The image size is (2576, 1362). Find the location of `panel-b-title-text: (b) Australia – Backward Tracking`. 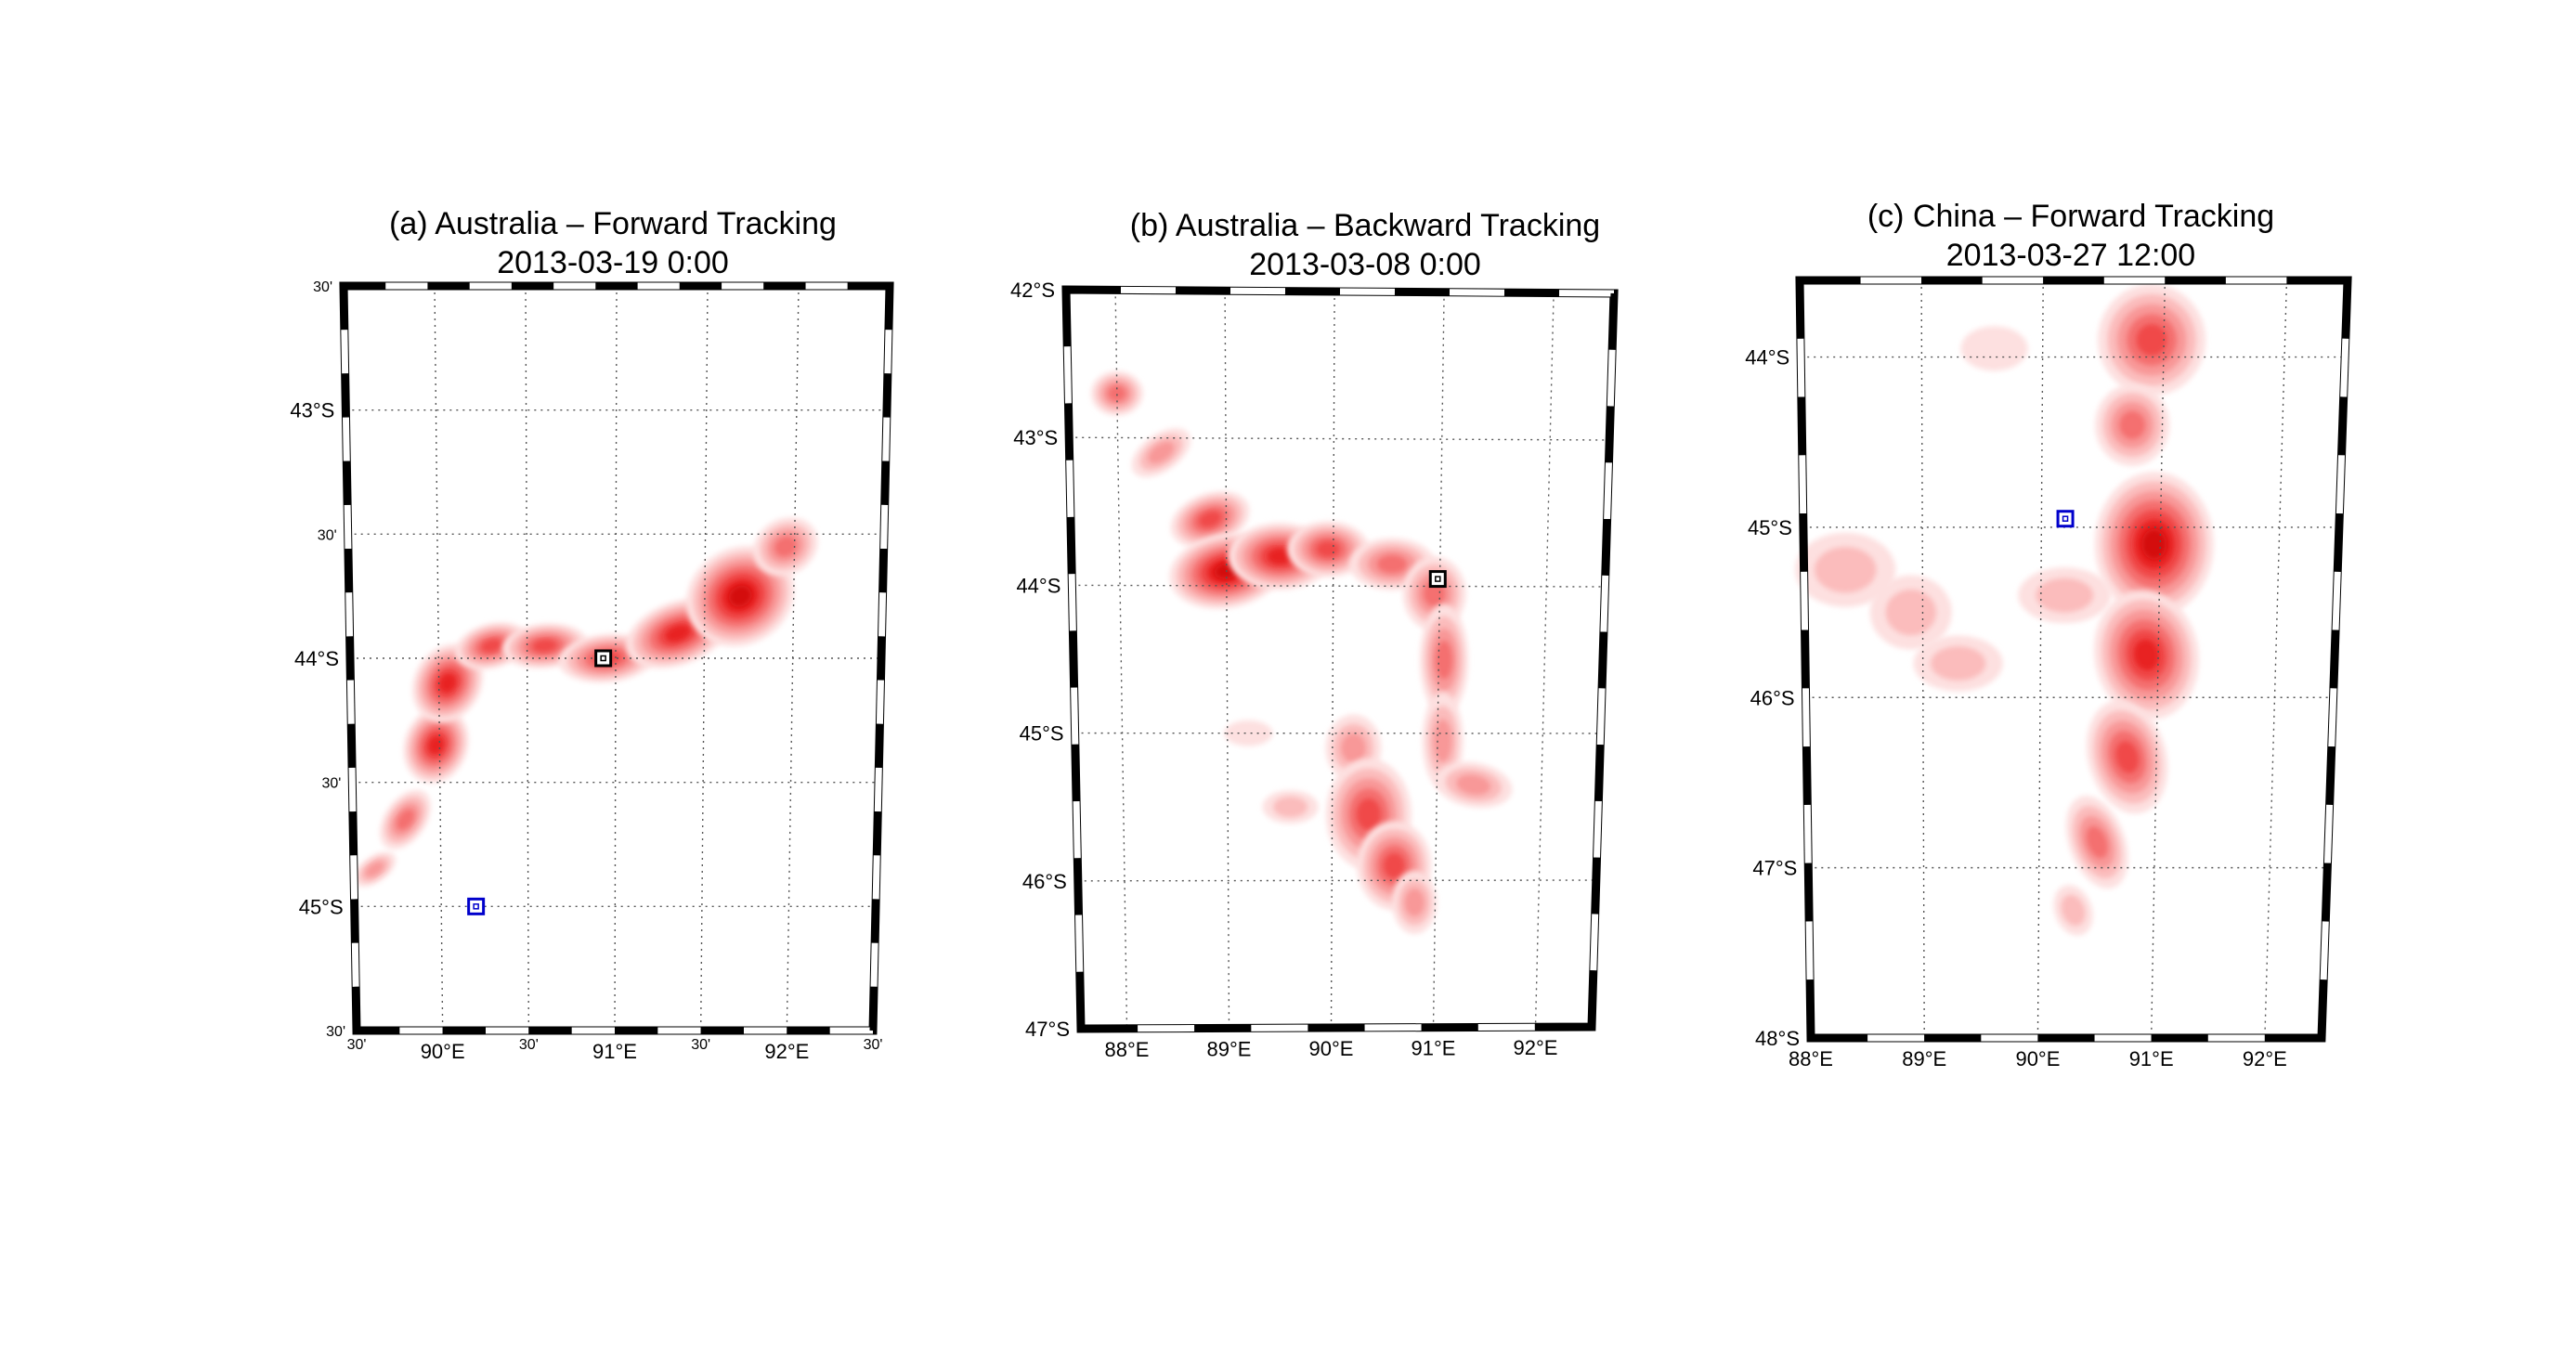

panel-b-title-text: (b) Australia – Backward Tracking is located at coordinates (1365, 225).